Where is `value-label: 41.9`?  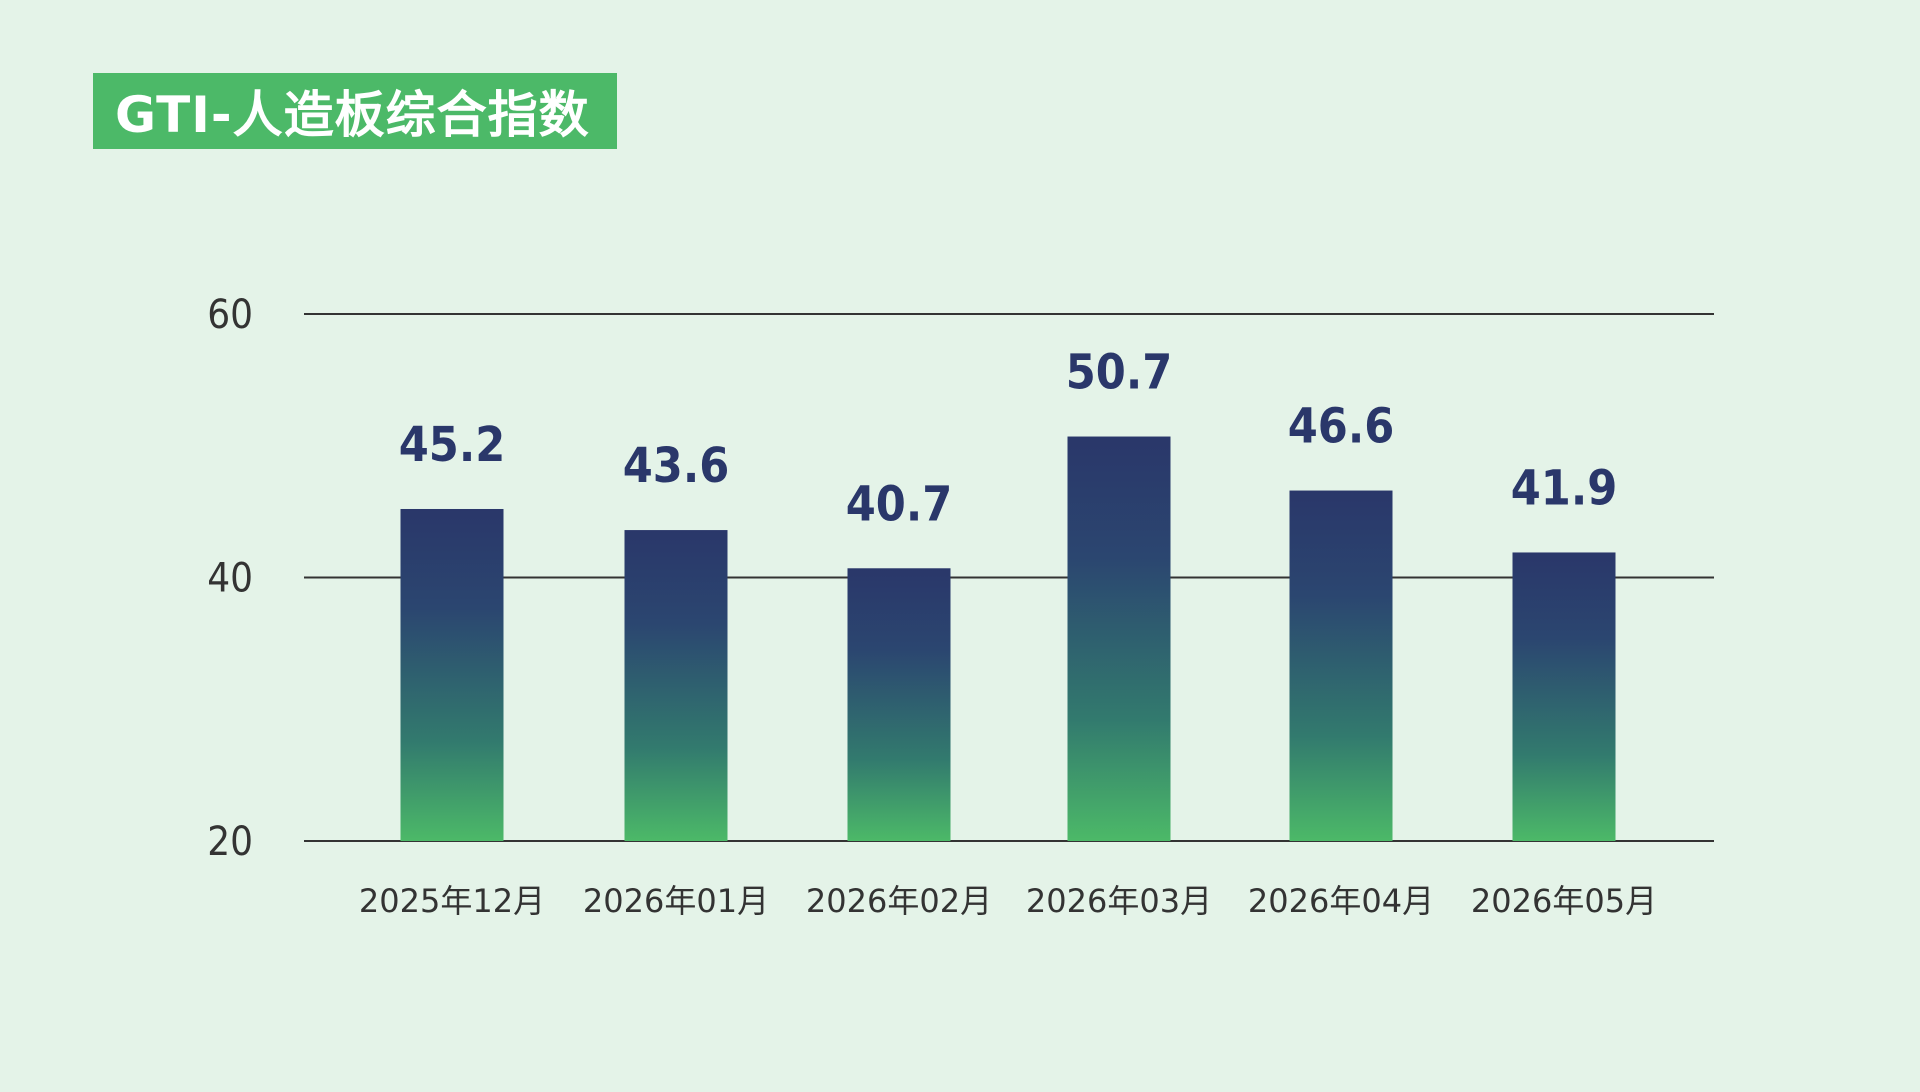
value-label: 41.9 is located at coordinates (1564, 488).